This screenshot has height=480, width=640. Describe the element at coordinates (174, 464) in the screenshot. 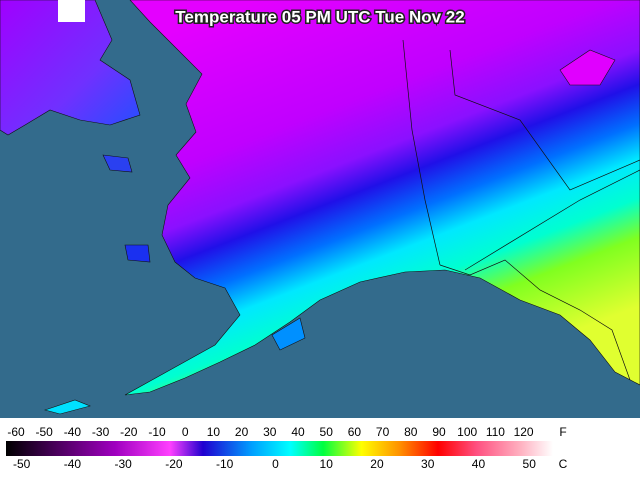

I see `celsius-label: -20` at that location.